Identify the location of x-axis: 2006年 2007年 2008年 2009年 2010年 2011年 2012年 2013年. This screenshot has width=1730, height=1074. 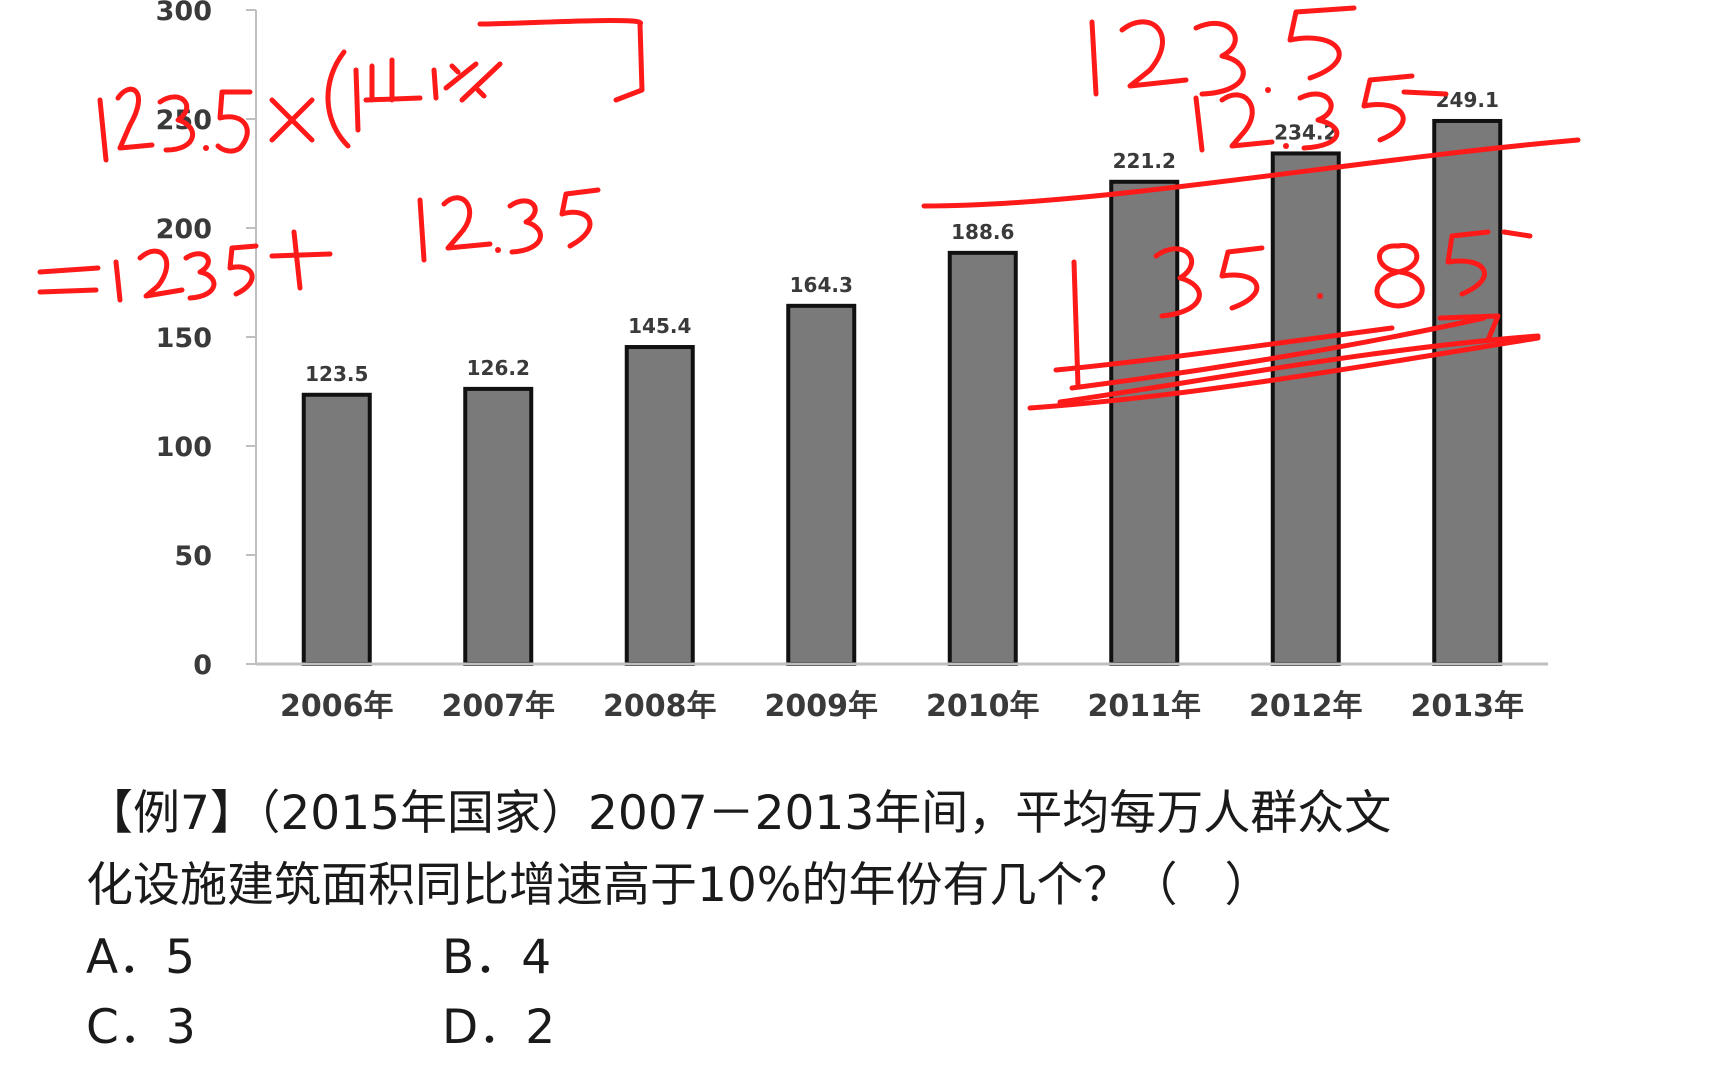
(902, 693).